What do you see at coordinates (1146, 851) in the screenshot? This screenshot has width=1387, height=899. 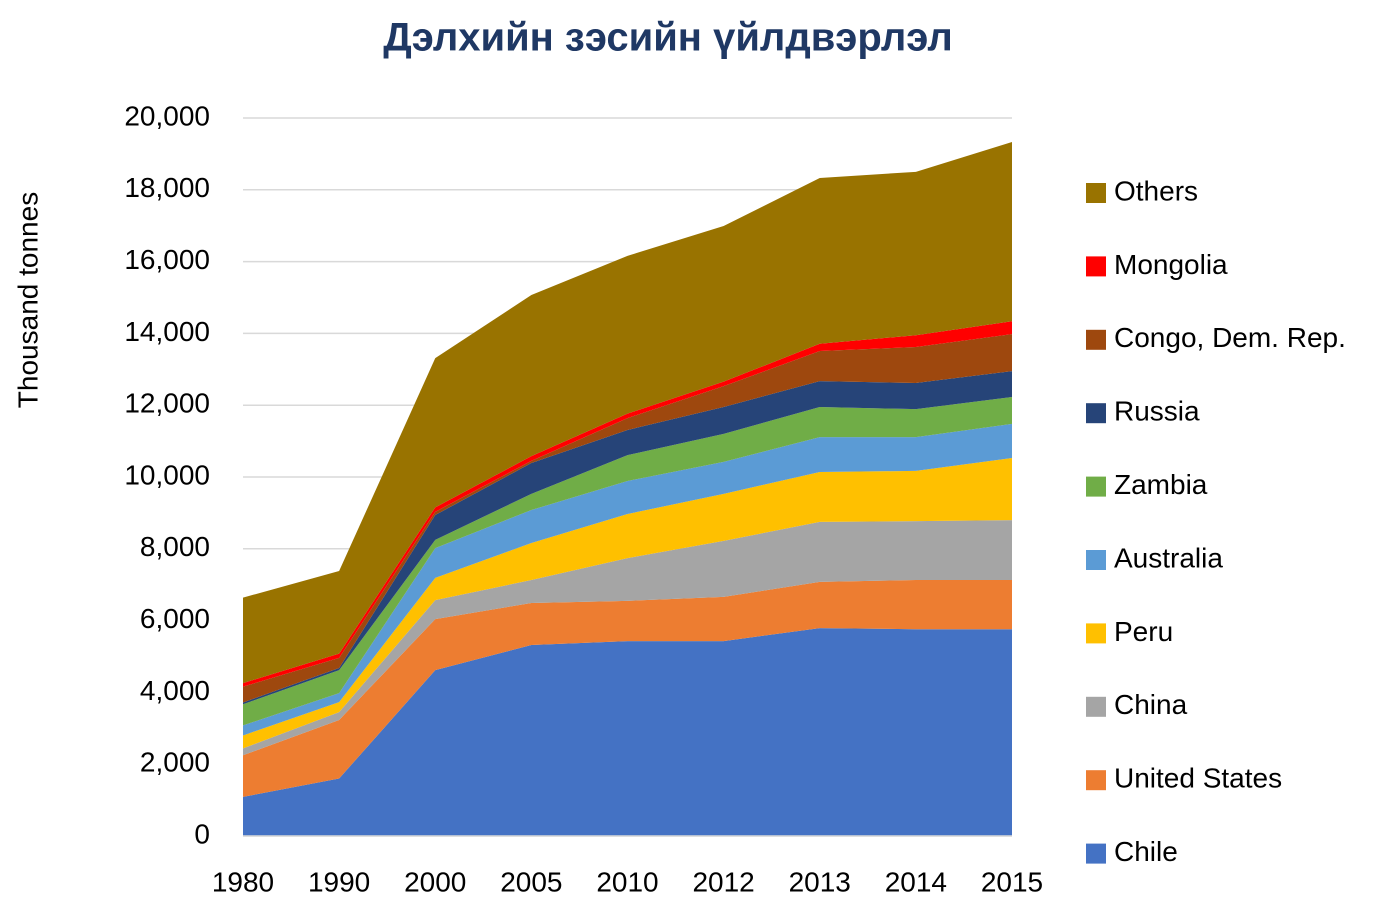 I see `legend-label: Chile` at bounding box center [1146, 851].